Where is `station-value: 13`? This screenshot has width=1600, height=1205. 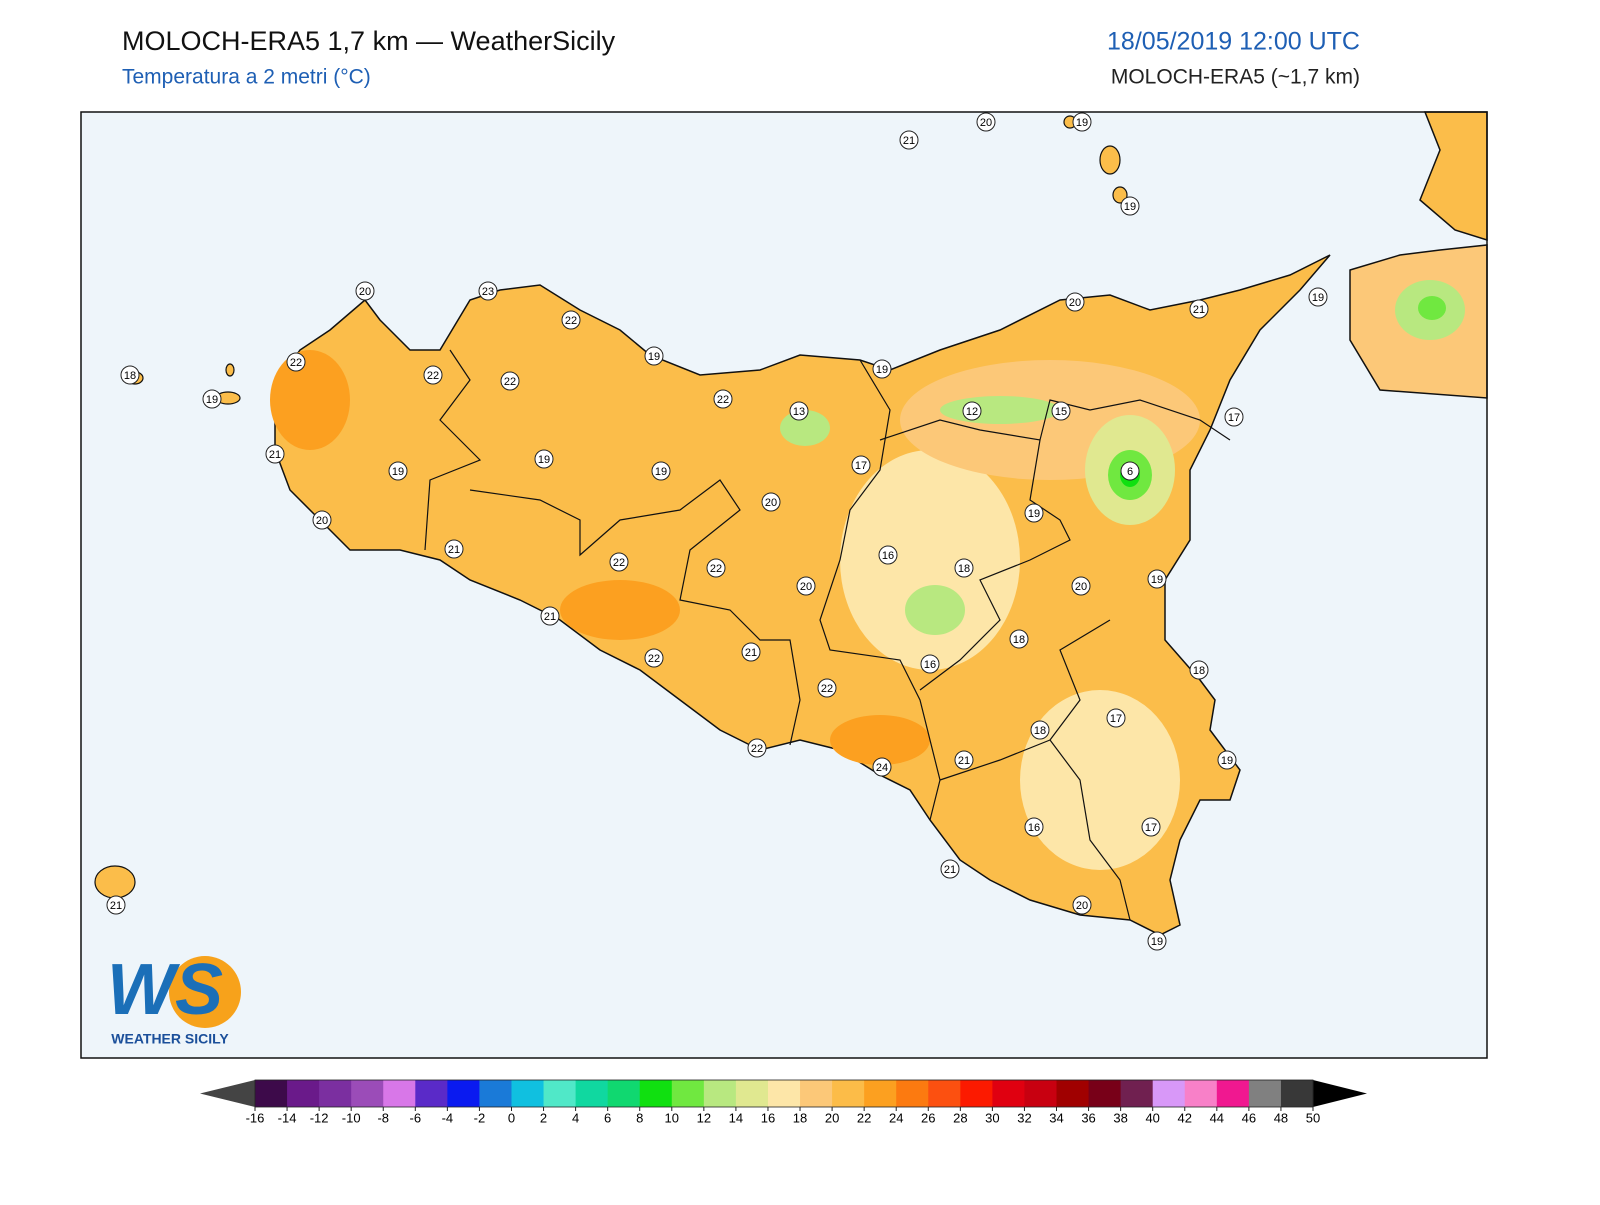 station-value: 13 is located at coordinates (799, 412).